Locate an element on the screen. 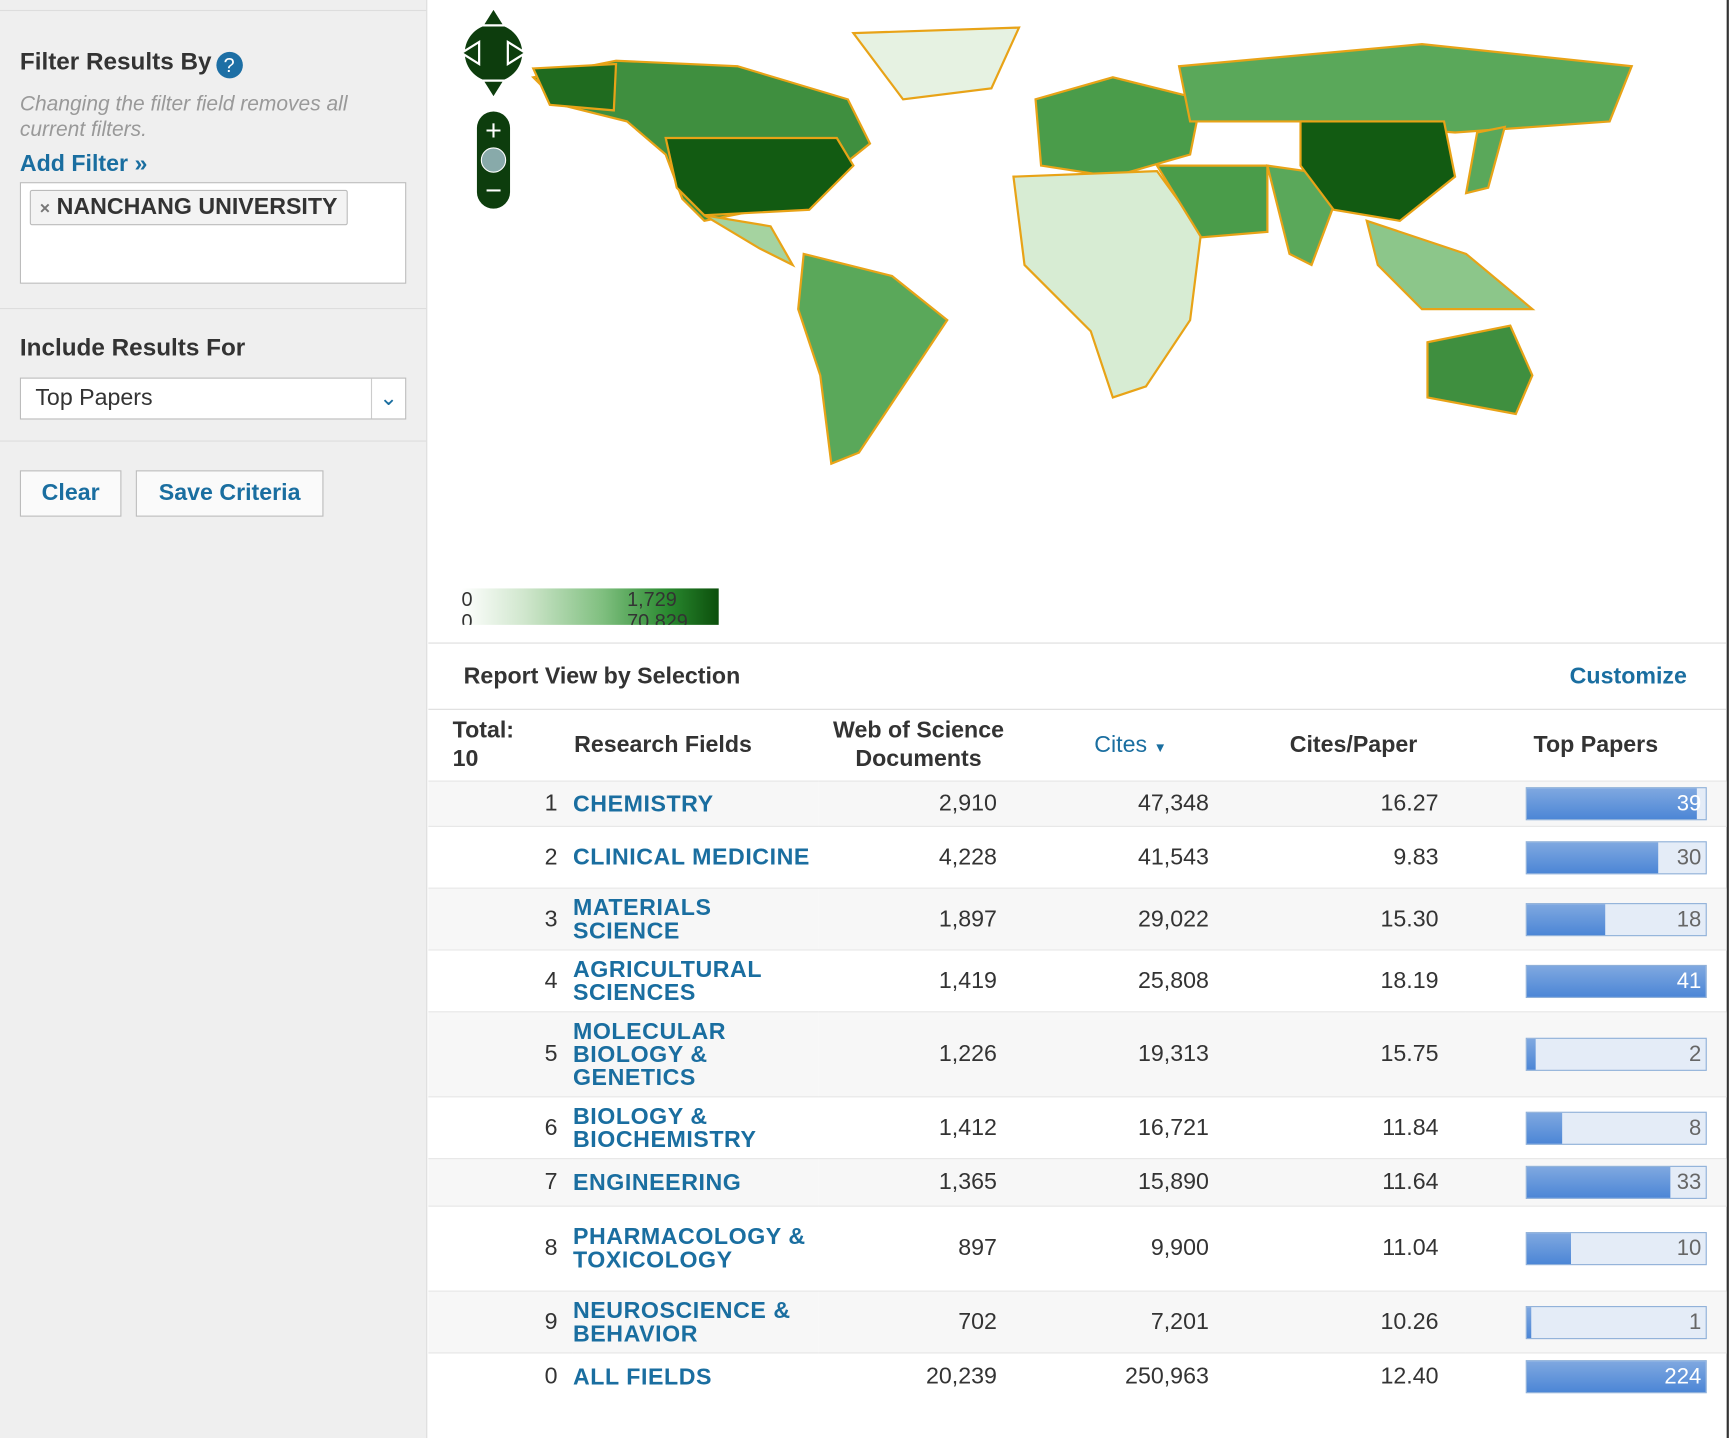  top-papers-cell: 10 is located at coordinates (1596, 1248).